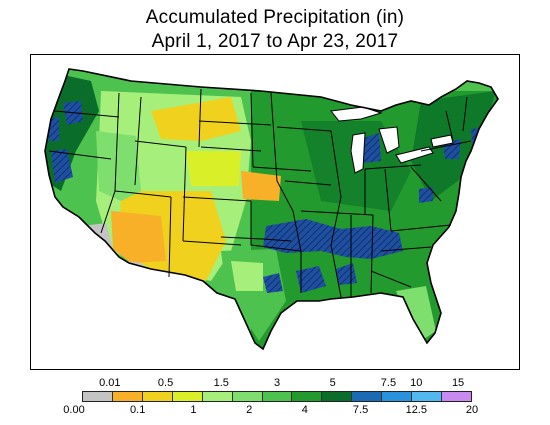  I want to click on colorbar-tick-label: 0.1, so click(138, 410).